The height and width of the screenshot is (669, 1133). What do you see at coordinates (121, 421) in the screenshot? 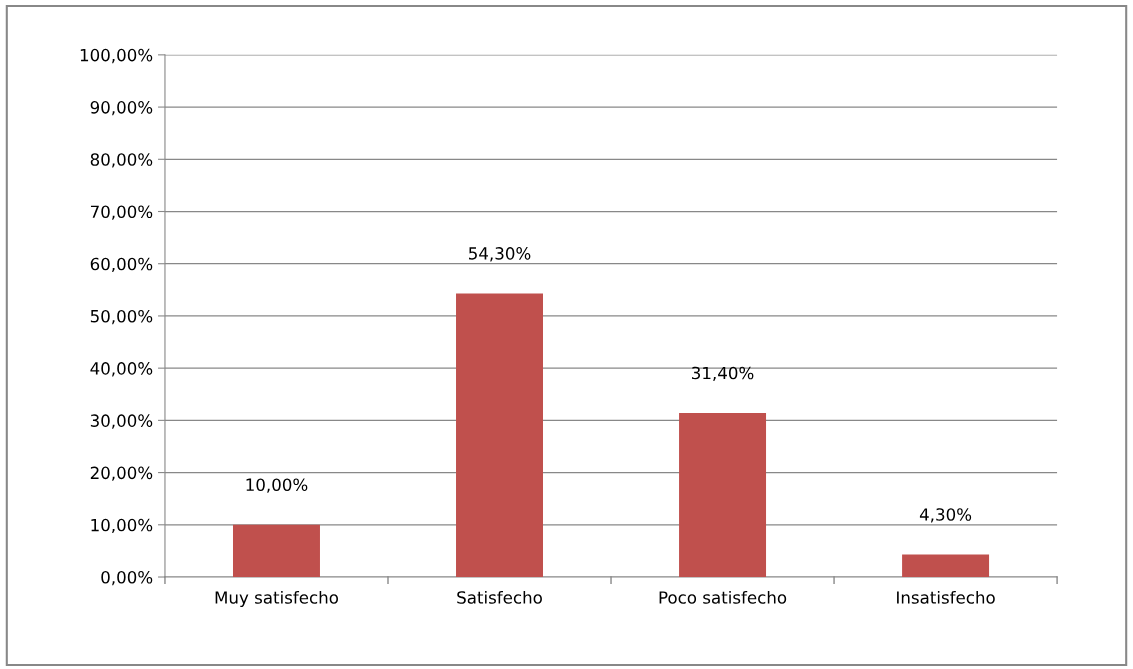
I see `y-tick-label: 30,00%` at bounding box center [121, 421].